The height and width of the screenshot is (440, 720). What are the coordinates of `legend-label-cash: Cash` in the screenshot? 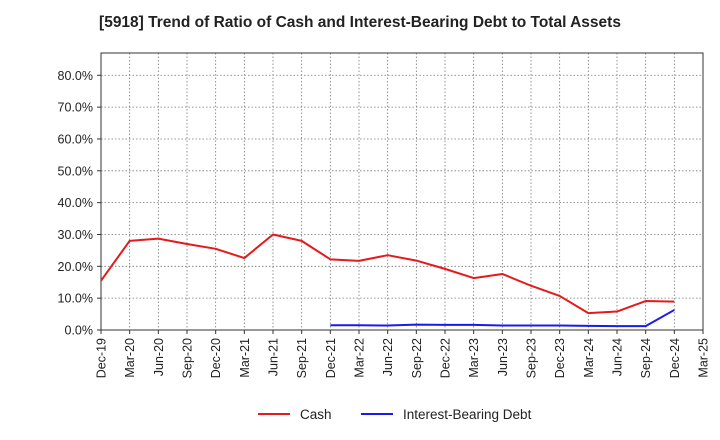 It's located at (316, 414).